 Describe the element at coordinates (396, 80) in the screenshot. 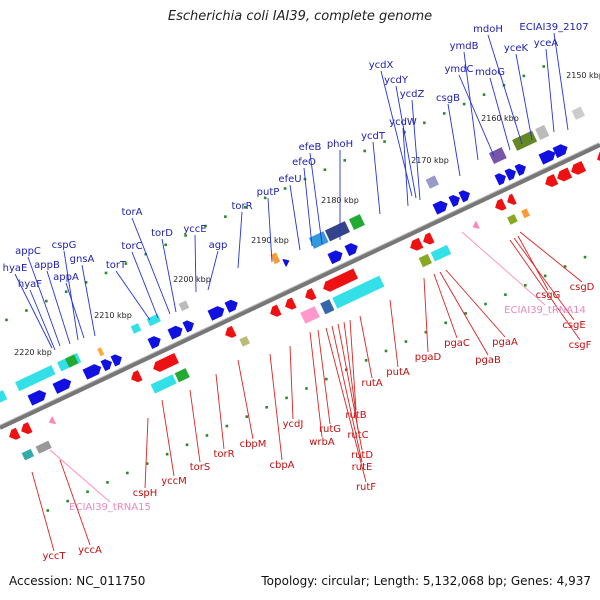

I see `gene-label-ycdY: ycdY` at that location.